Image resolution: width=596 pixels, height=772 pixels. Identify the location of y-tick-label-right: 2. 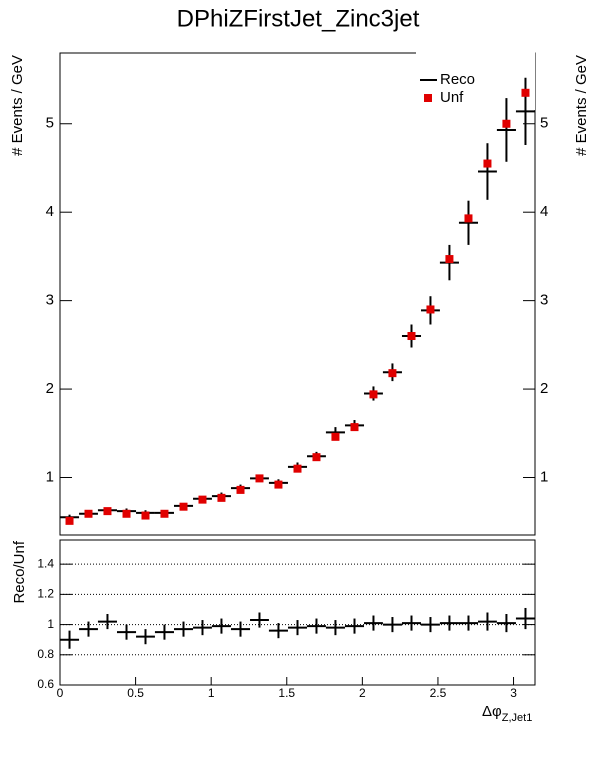
(544, 388).